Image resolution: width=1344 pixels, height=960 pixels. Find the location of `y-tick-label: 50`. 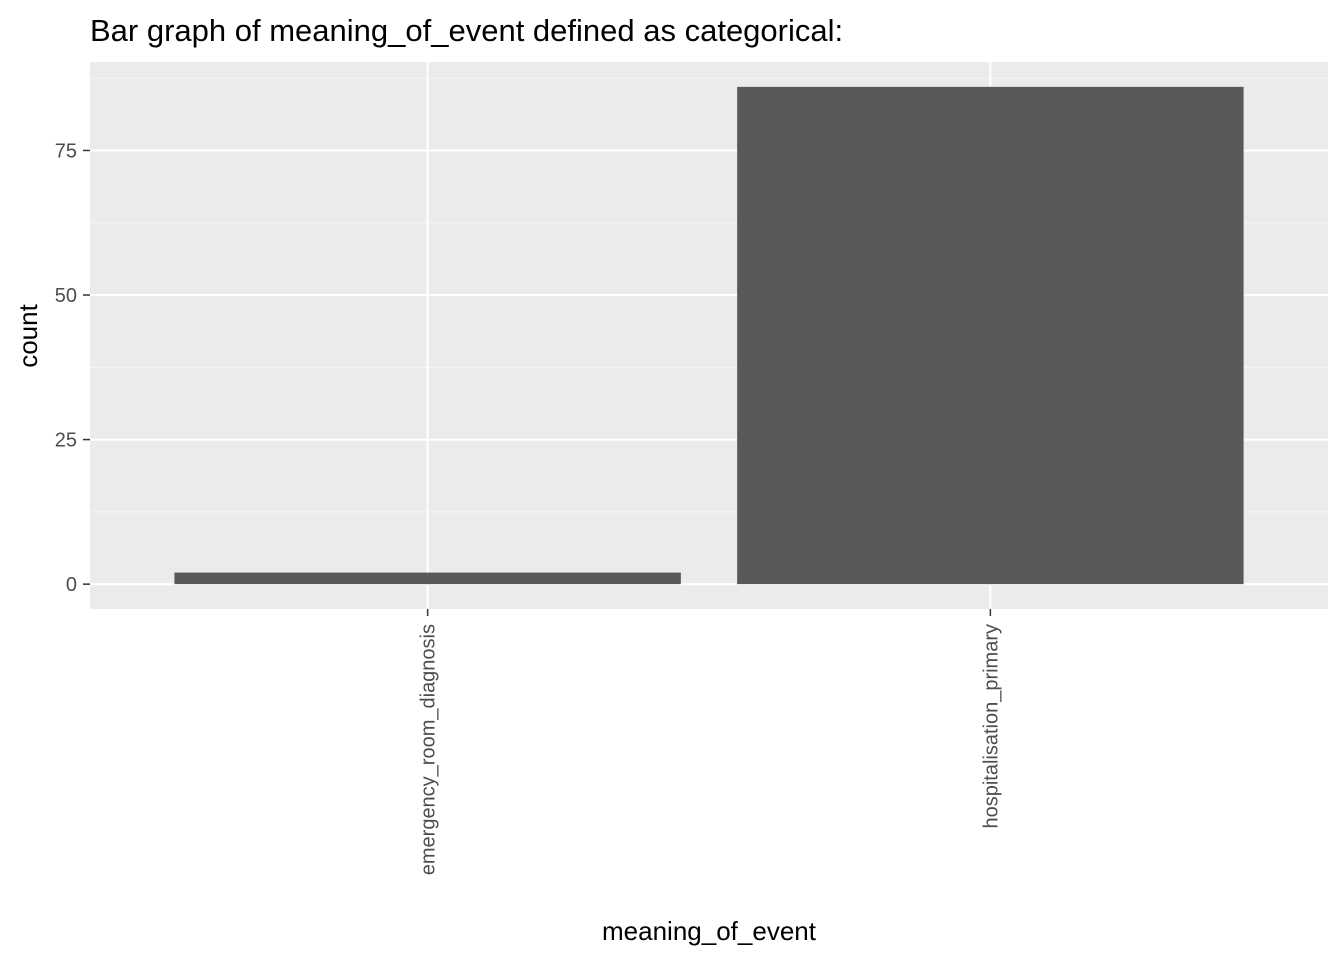

y-tick-label: 50 is located at coordinates (66, 296).